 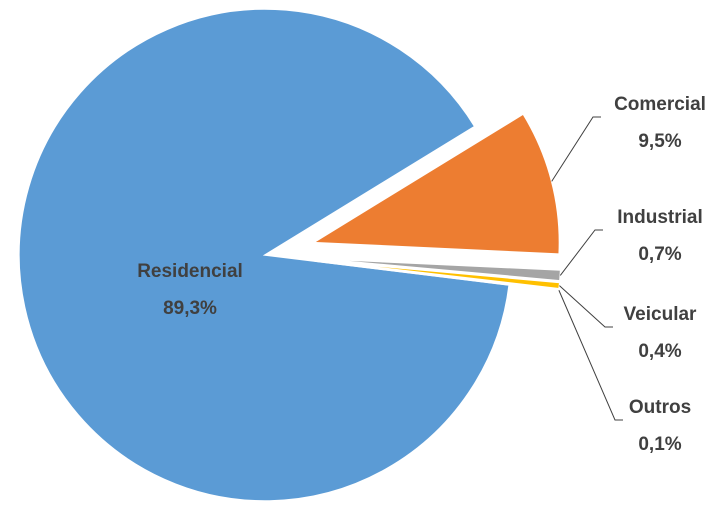 I want to click on slice-value-label: 0,1%, so click(x=659, y=444).